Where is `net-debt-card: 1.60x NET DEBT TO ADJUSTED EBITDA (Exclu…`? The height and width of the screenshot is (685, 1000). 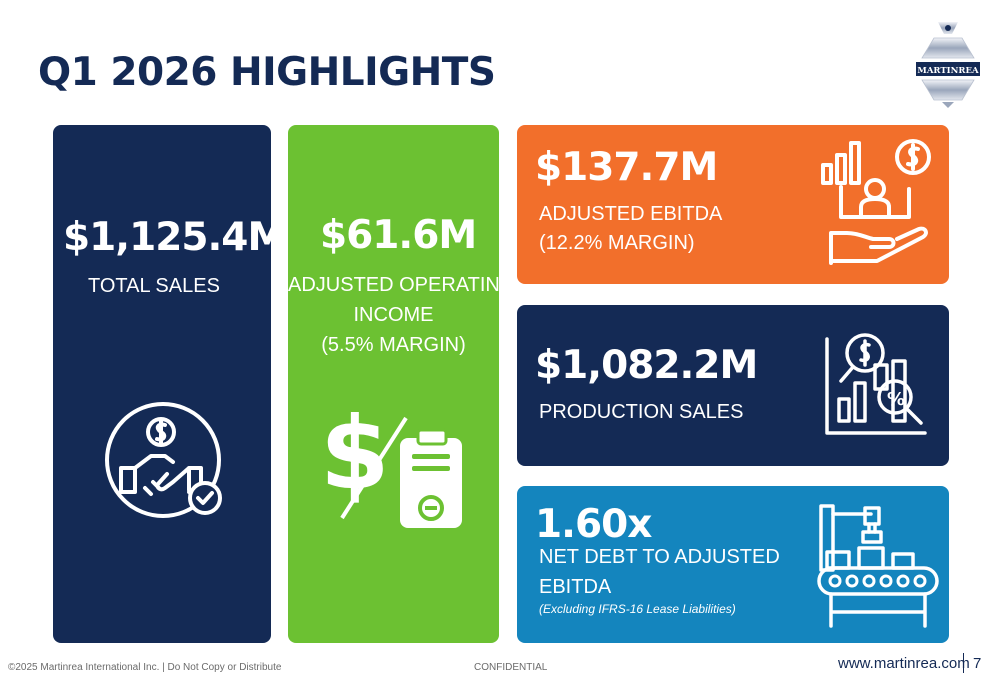 net-debt-card: 1.60x NET DEBT TO ADJUSTED EBITDA (Exclu… is located at coordinates (733, 564).